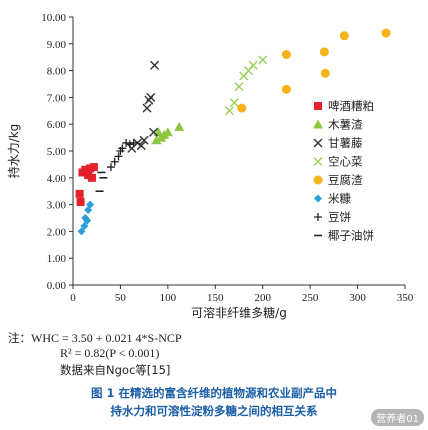 The width and height of the screenshot is (428, 430). Describe the element at coordinates (57, 72) in the screenshot. I see `y-tick-label: 8.00` at that location.